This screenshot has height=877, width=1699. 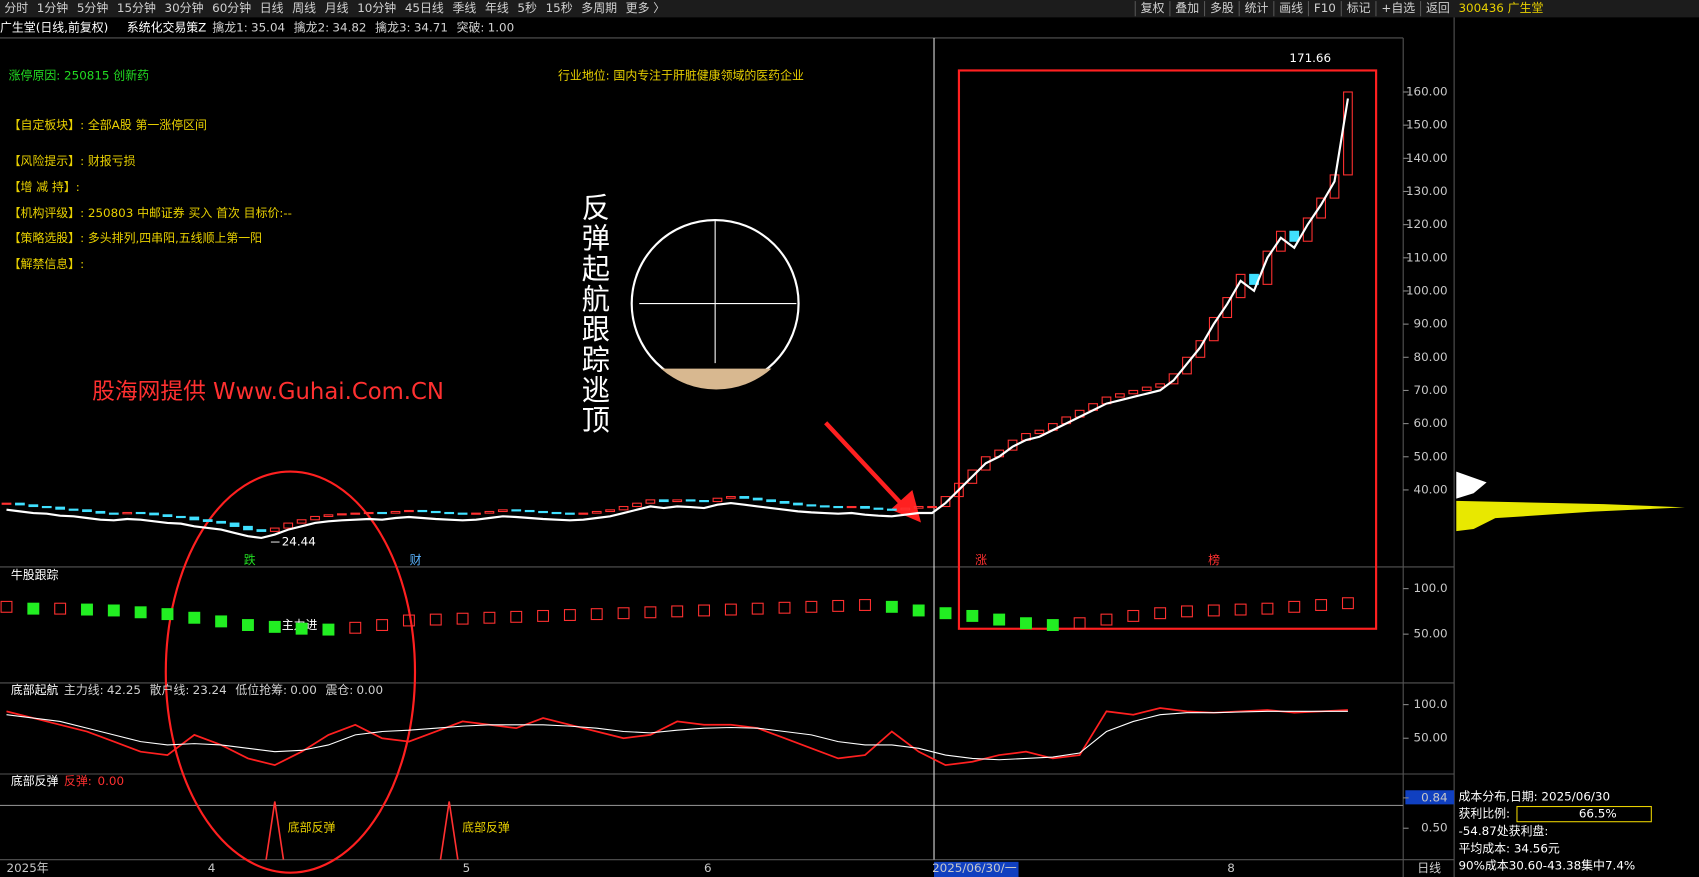 I want to click on legend-name: 擒龙3:, so click(x=392, y=28).